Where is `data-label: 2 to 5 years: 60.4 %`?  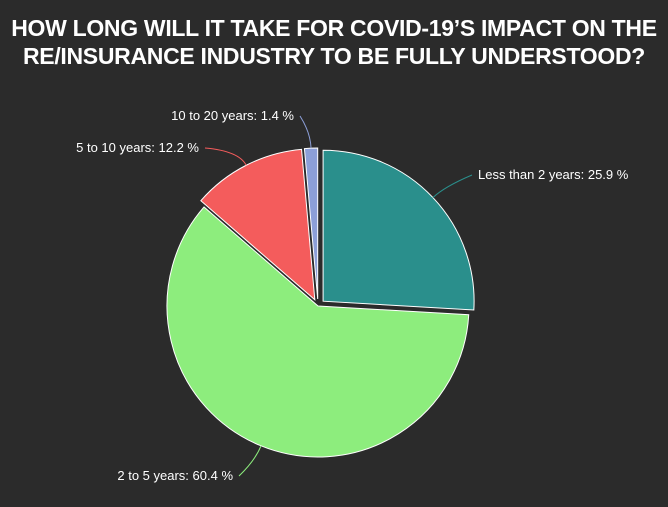
data-label: 2 to 5 years: 60.4 % is located at coordinates (175, 475).